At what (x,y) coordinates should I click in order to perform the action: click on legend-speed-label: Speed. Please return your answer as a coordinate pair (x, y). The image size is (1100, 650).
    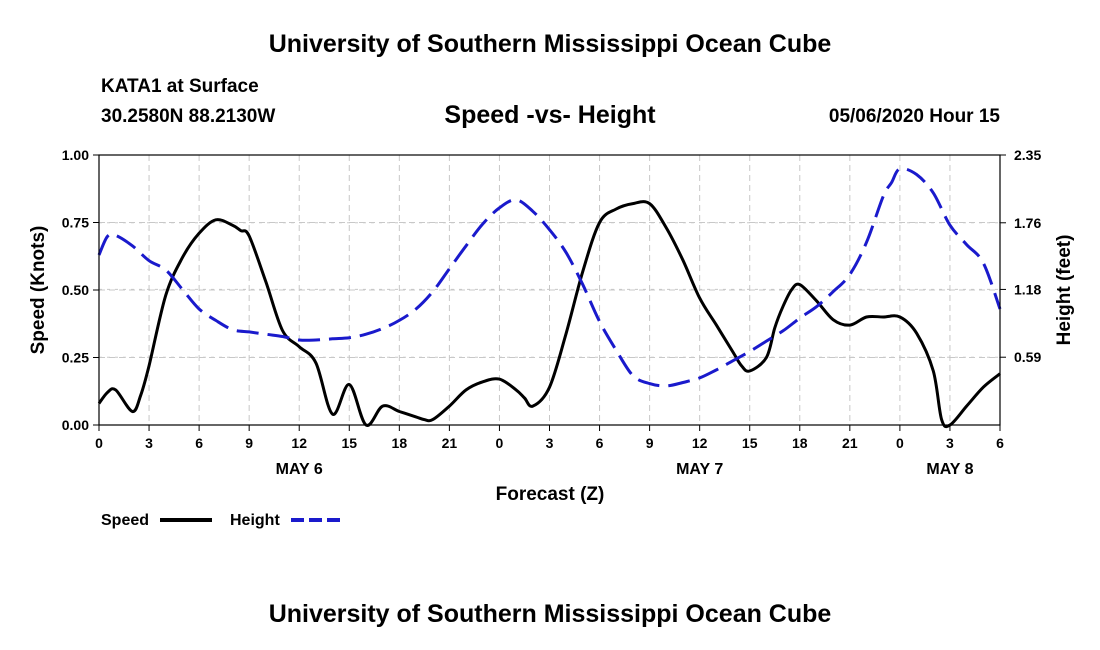
    Looking at the image, I should click on (125, 520).